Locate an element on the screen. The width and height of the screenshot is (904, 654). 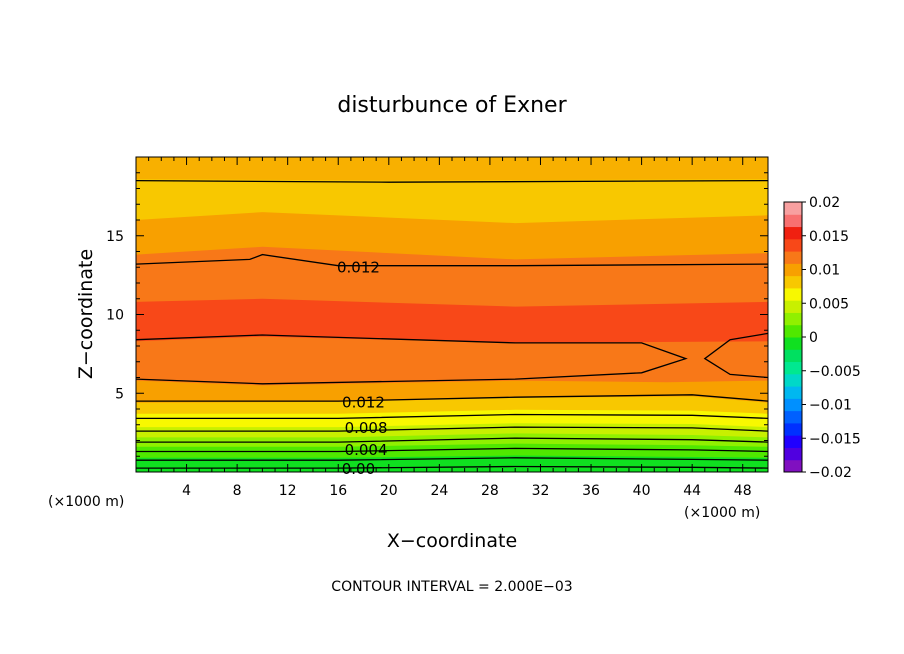
colorbar-label: −0.015 is located at coordinates (835, 439).